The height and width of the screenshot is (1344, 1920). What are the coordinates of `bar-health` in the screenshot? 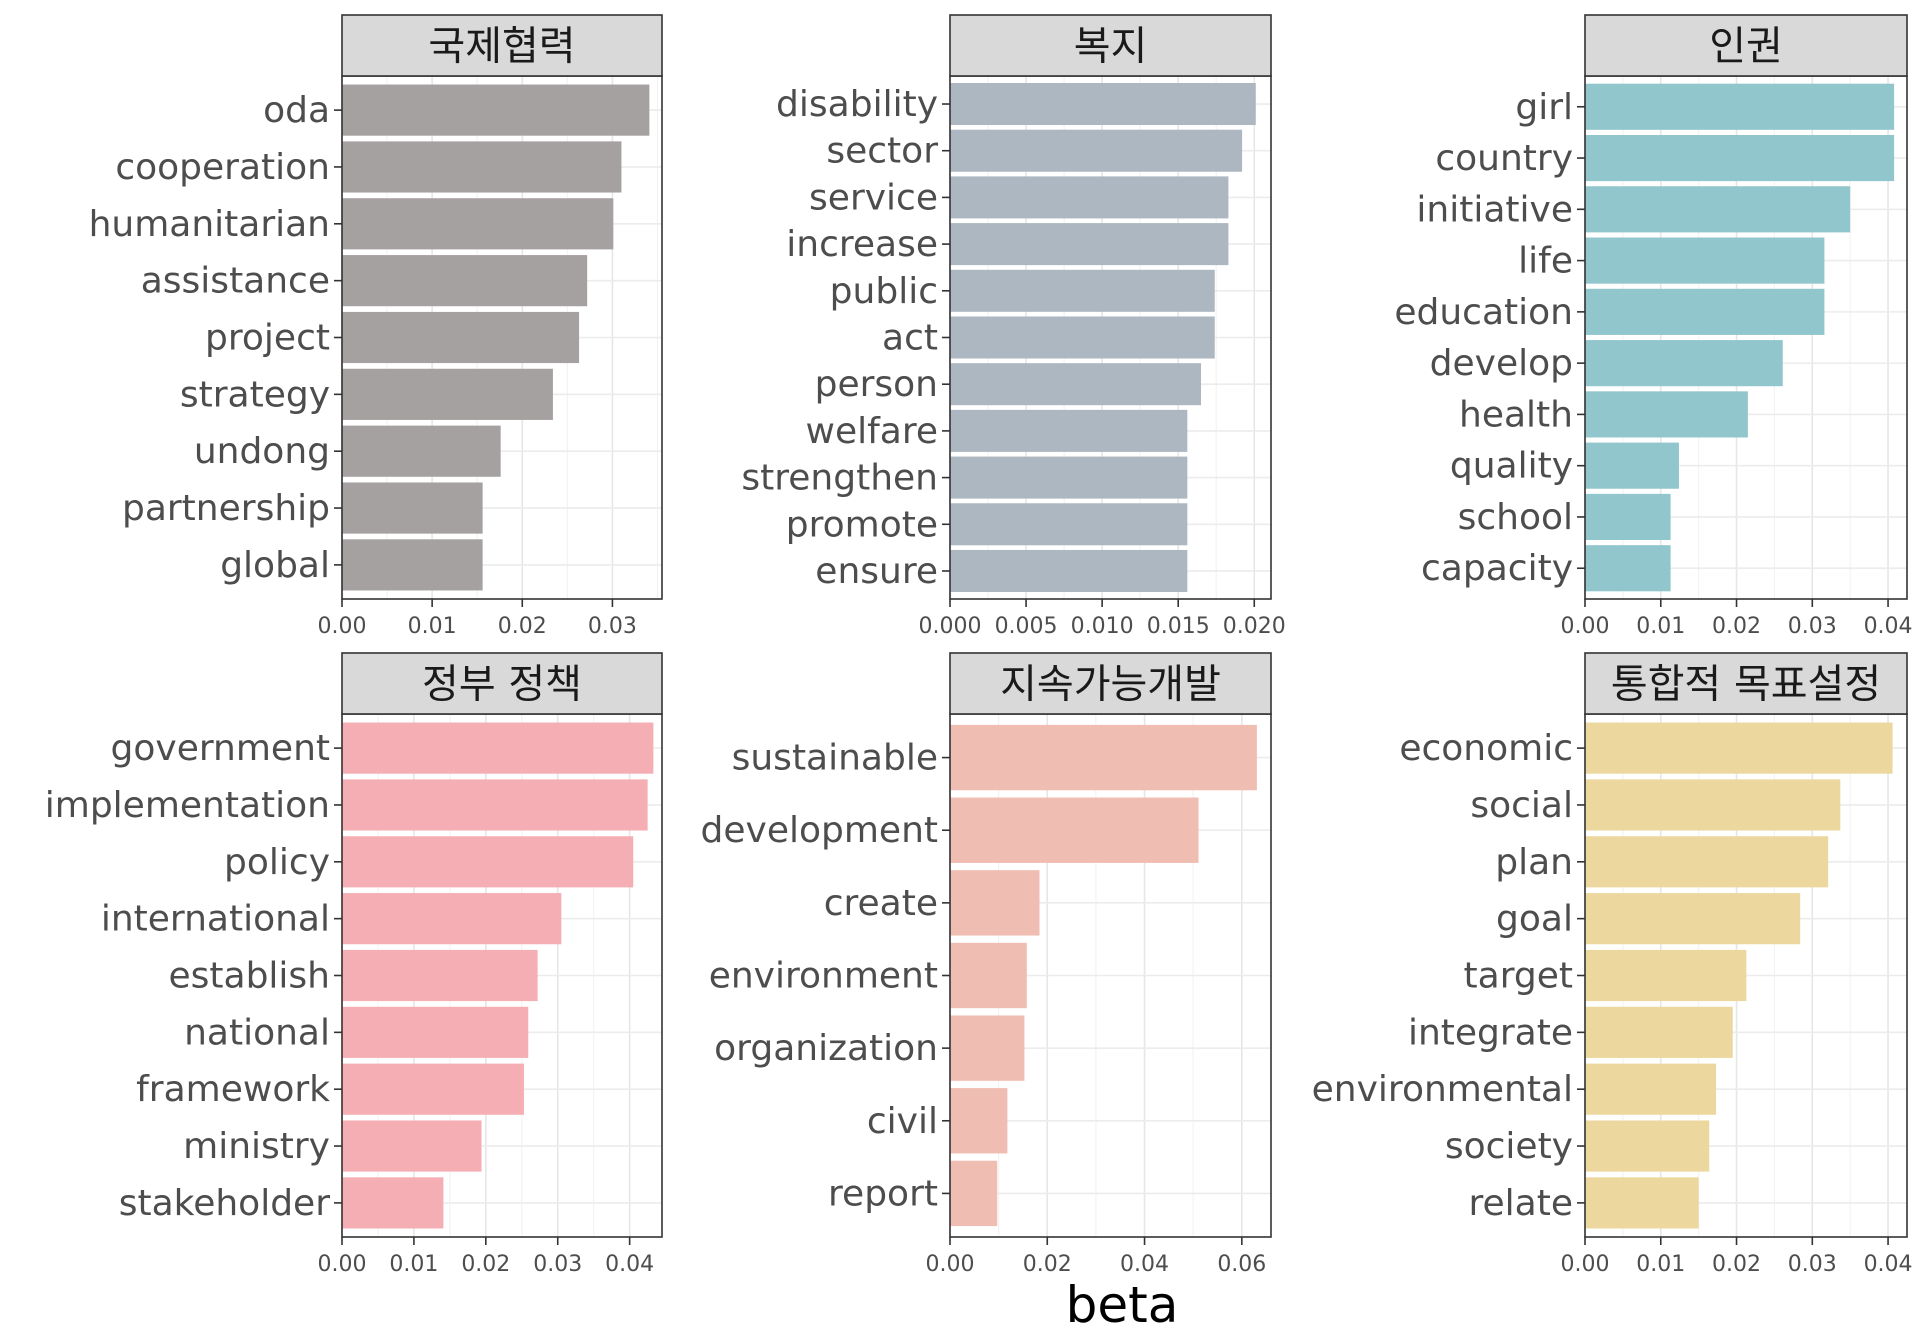 It's located at (1666, 414).